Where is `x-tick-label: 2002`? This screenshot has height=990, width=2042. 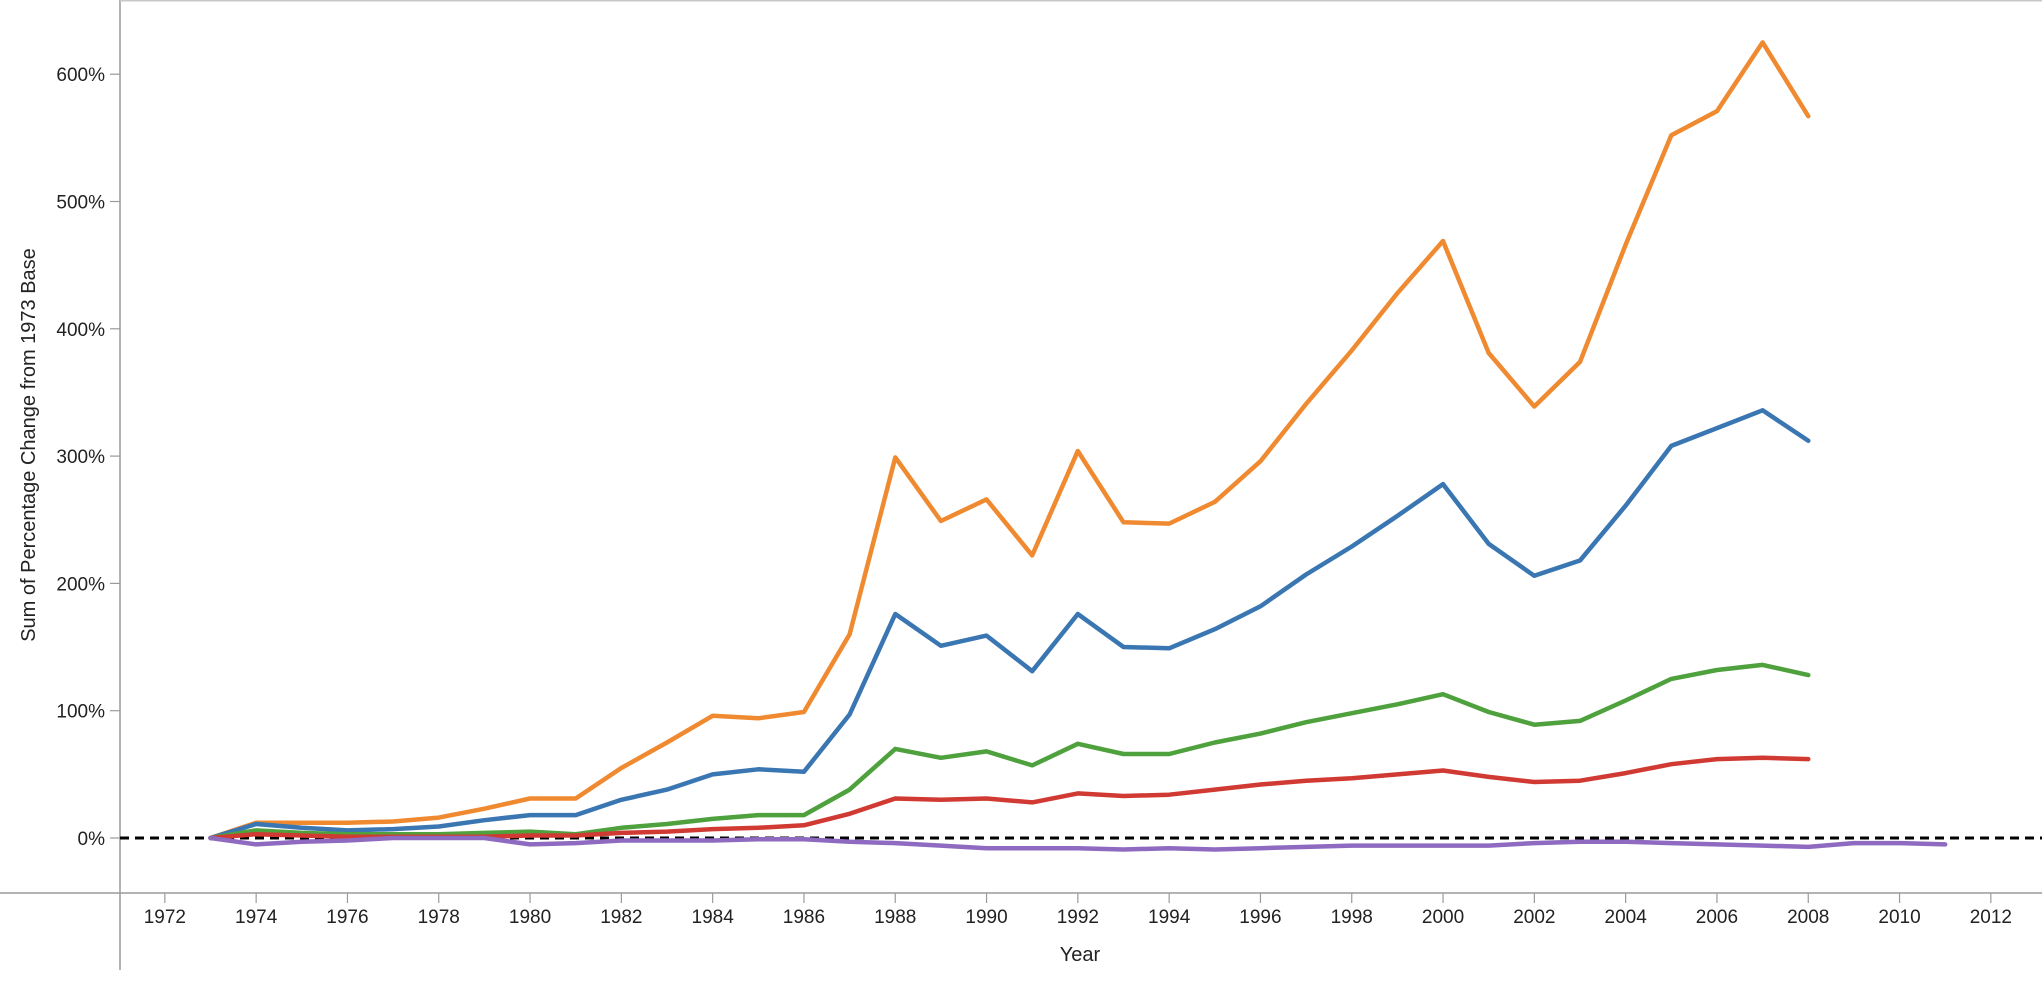
x-tick-label: 2002 is located at coordinates (1534, 917).